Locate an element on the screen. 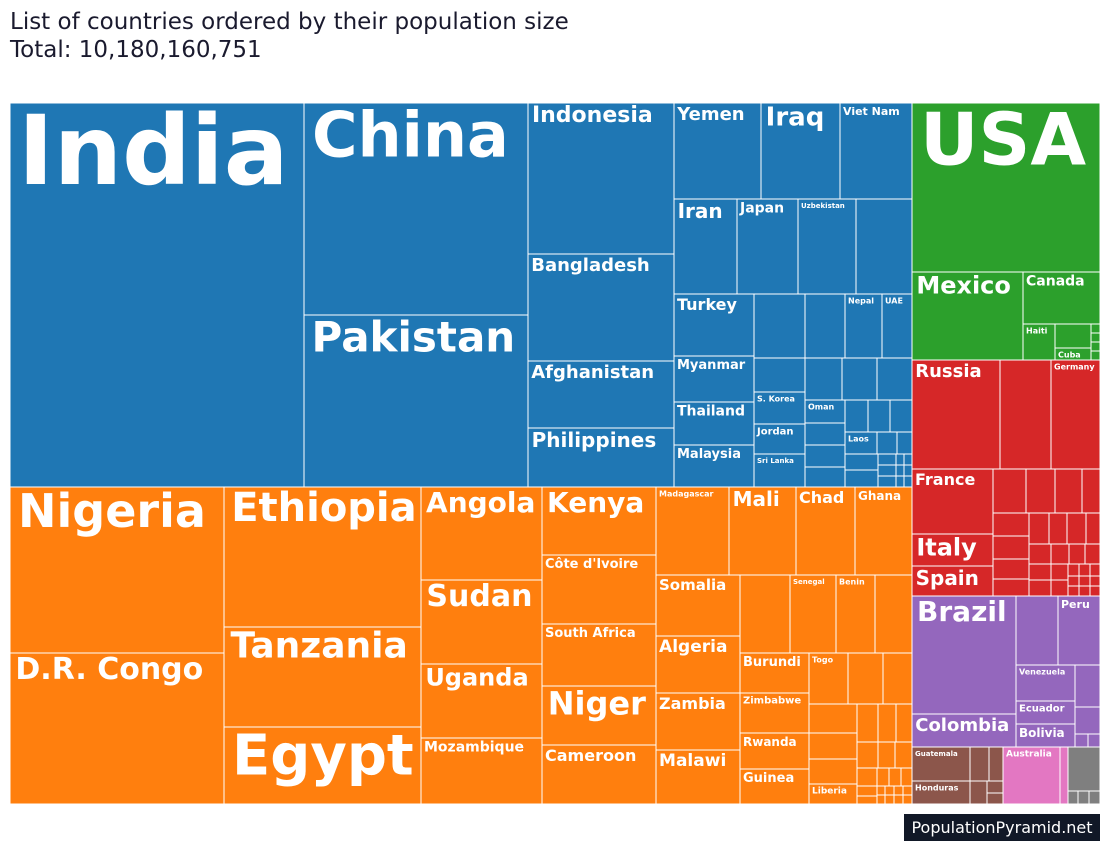  treemap-cell-uzbekistan is located at coordinates (827, 246).